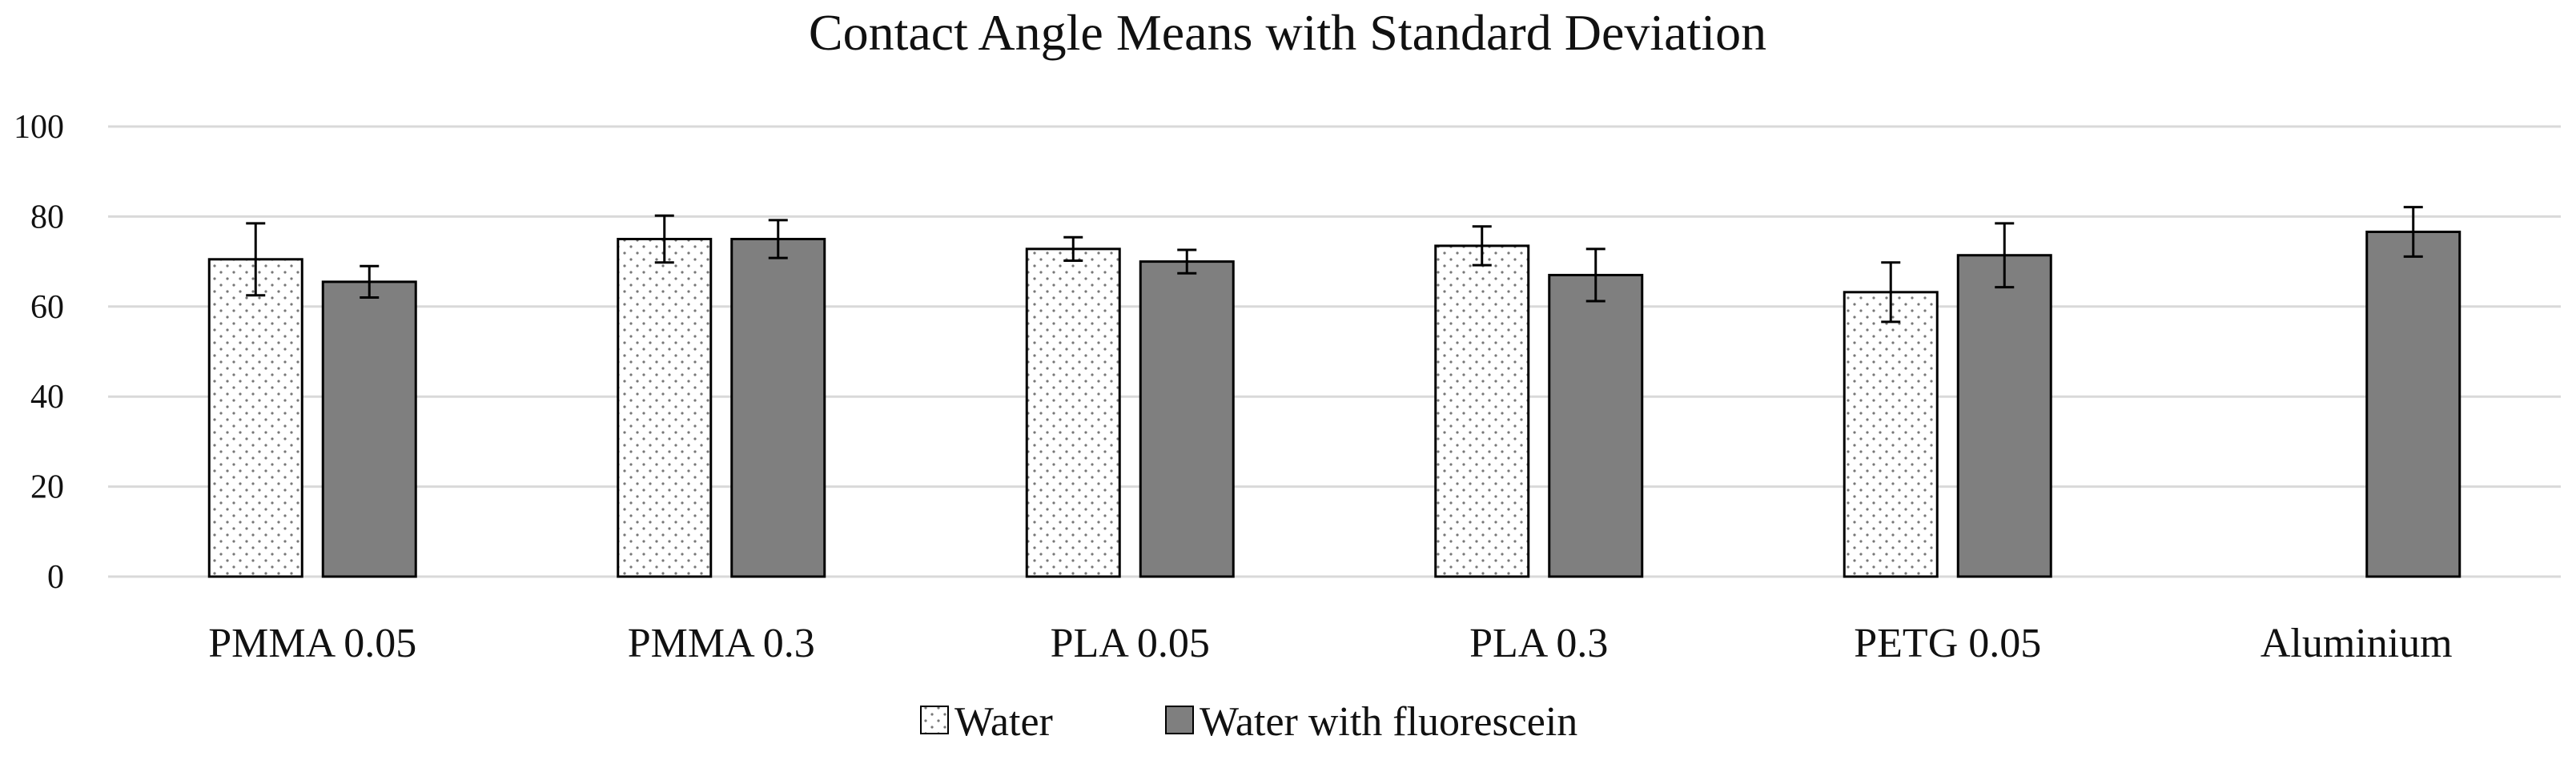 This screenshot has height=764, width=2576. What do you see at coordinates (1388, 722) in the screenshot?
I see `legend-label: Water with fluorescein` at bounding box center [1388, 722].